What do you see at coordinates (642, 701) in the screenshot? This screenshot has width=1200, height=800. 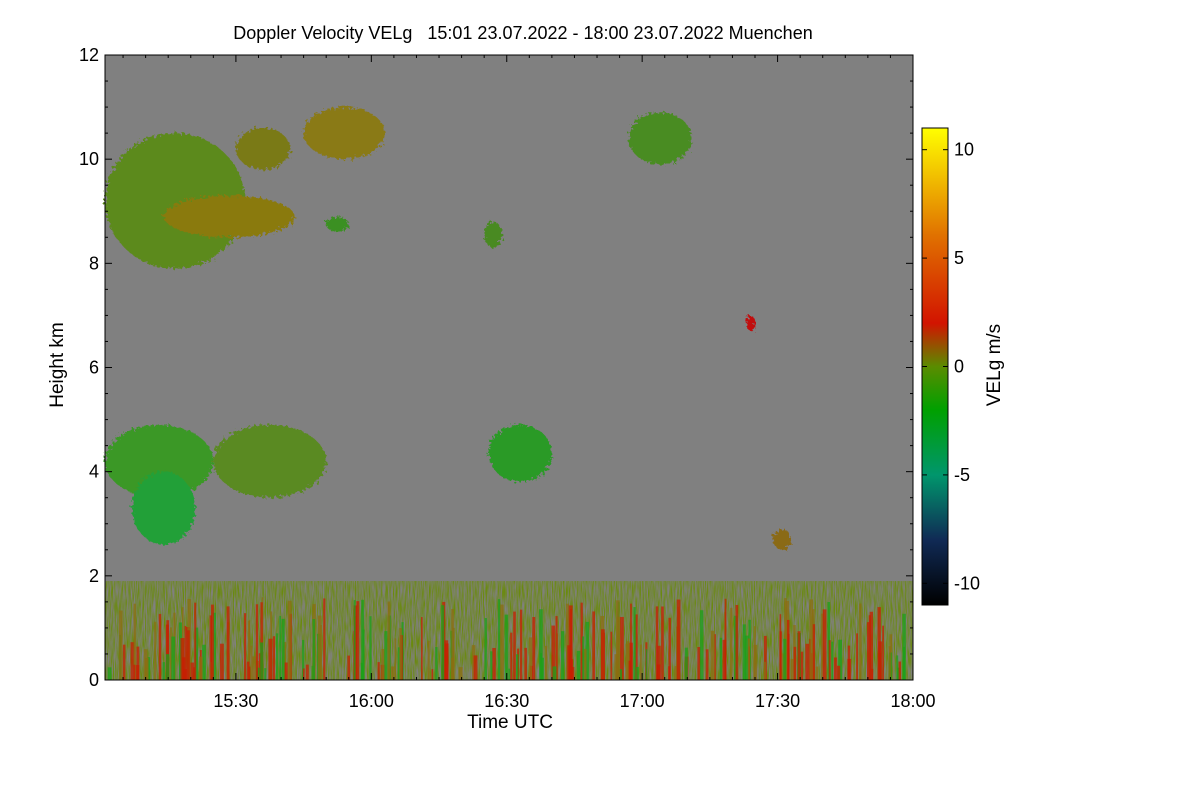 I see `x-tick-label-3: 17:00` at bounding box center [642, 701].